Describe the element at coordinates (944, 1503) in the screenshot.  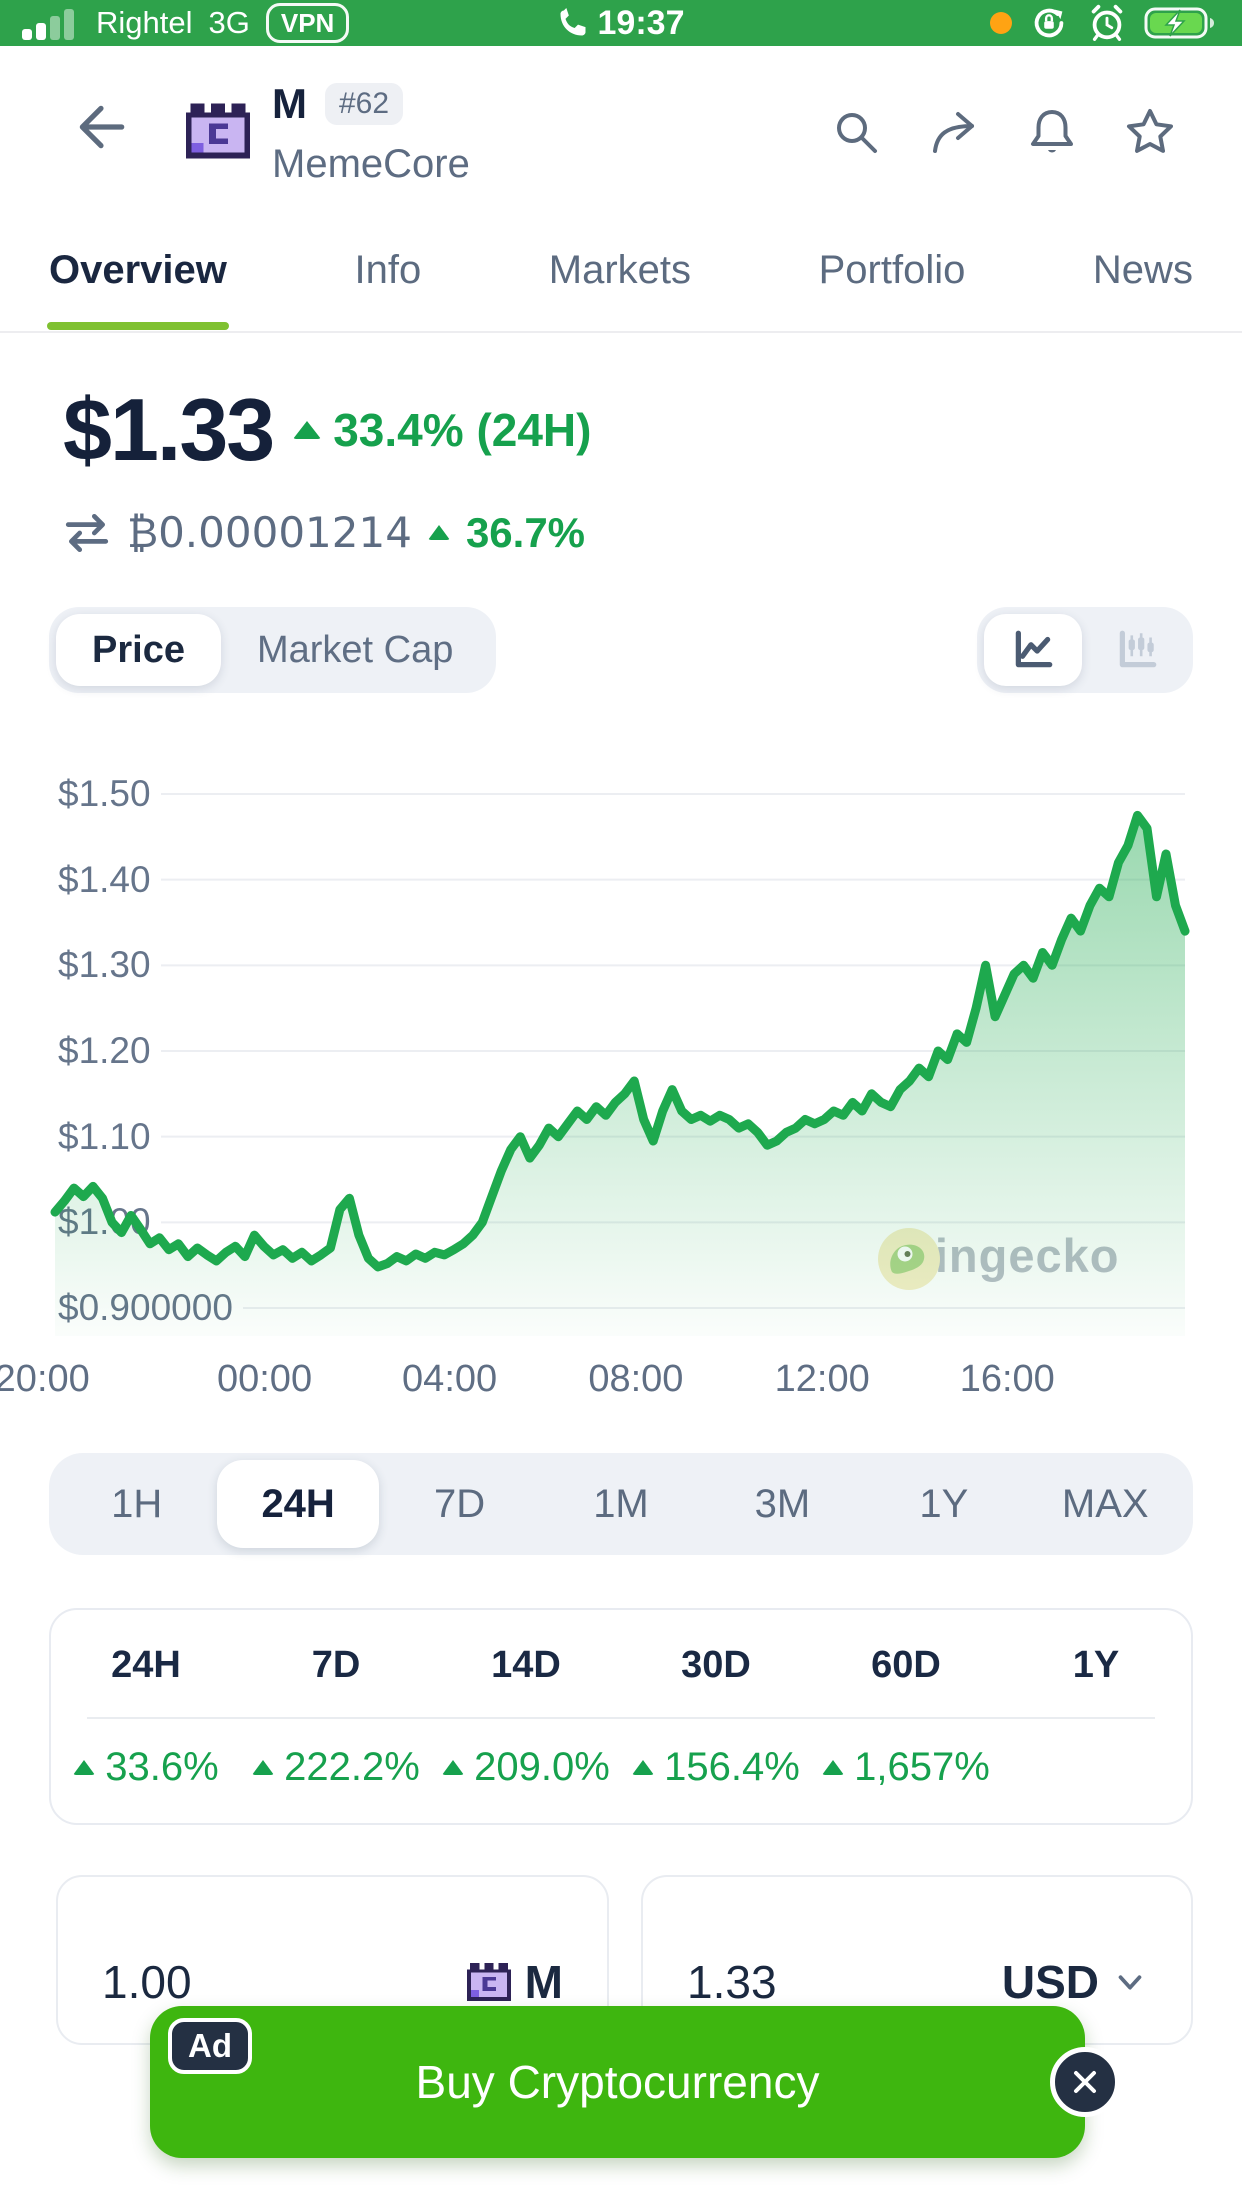
I see `range-1y: 1Y` at that location.